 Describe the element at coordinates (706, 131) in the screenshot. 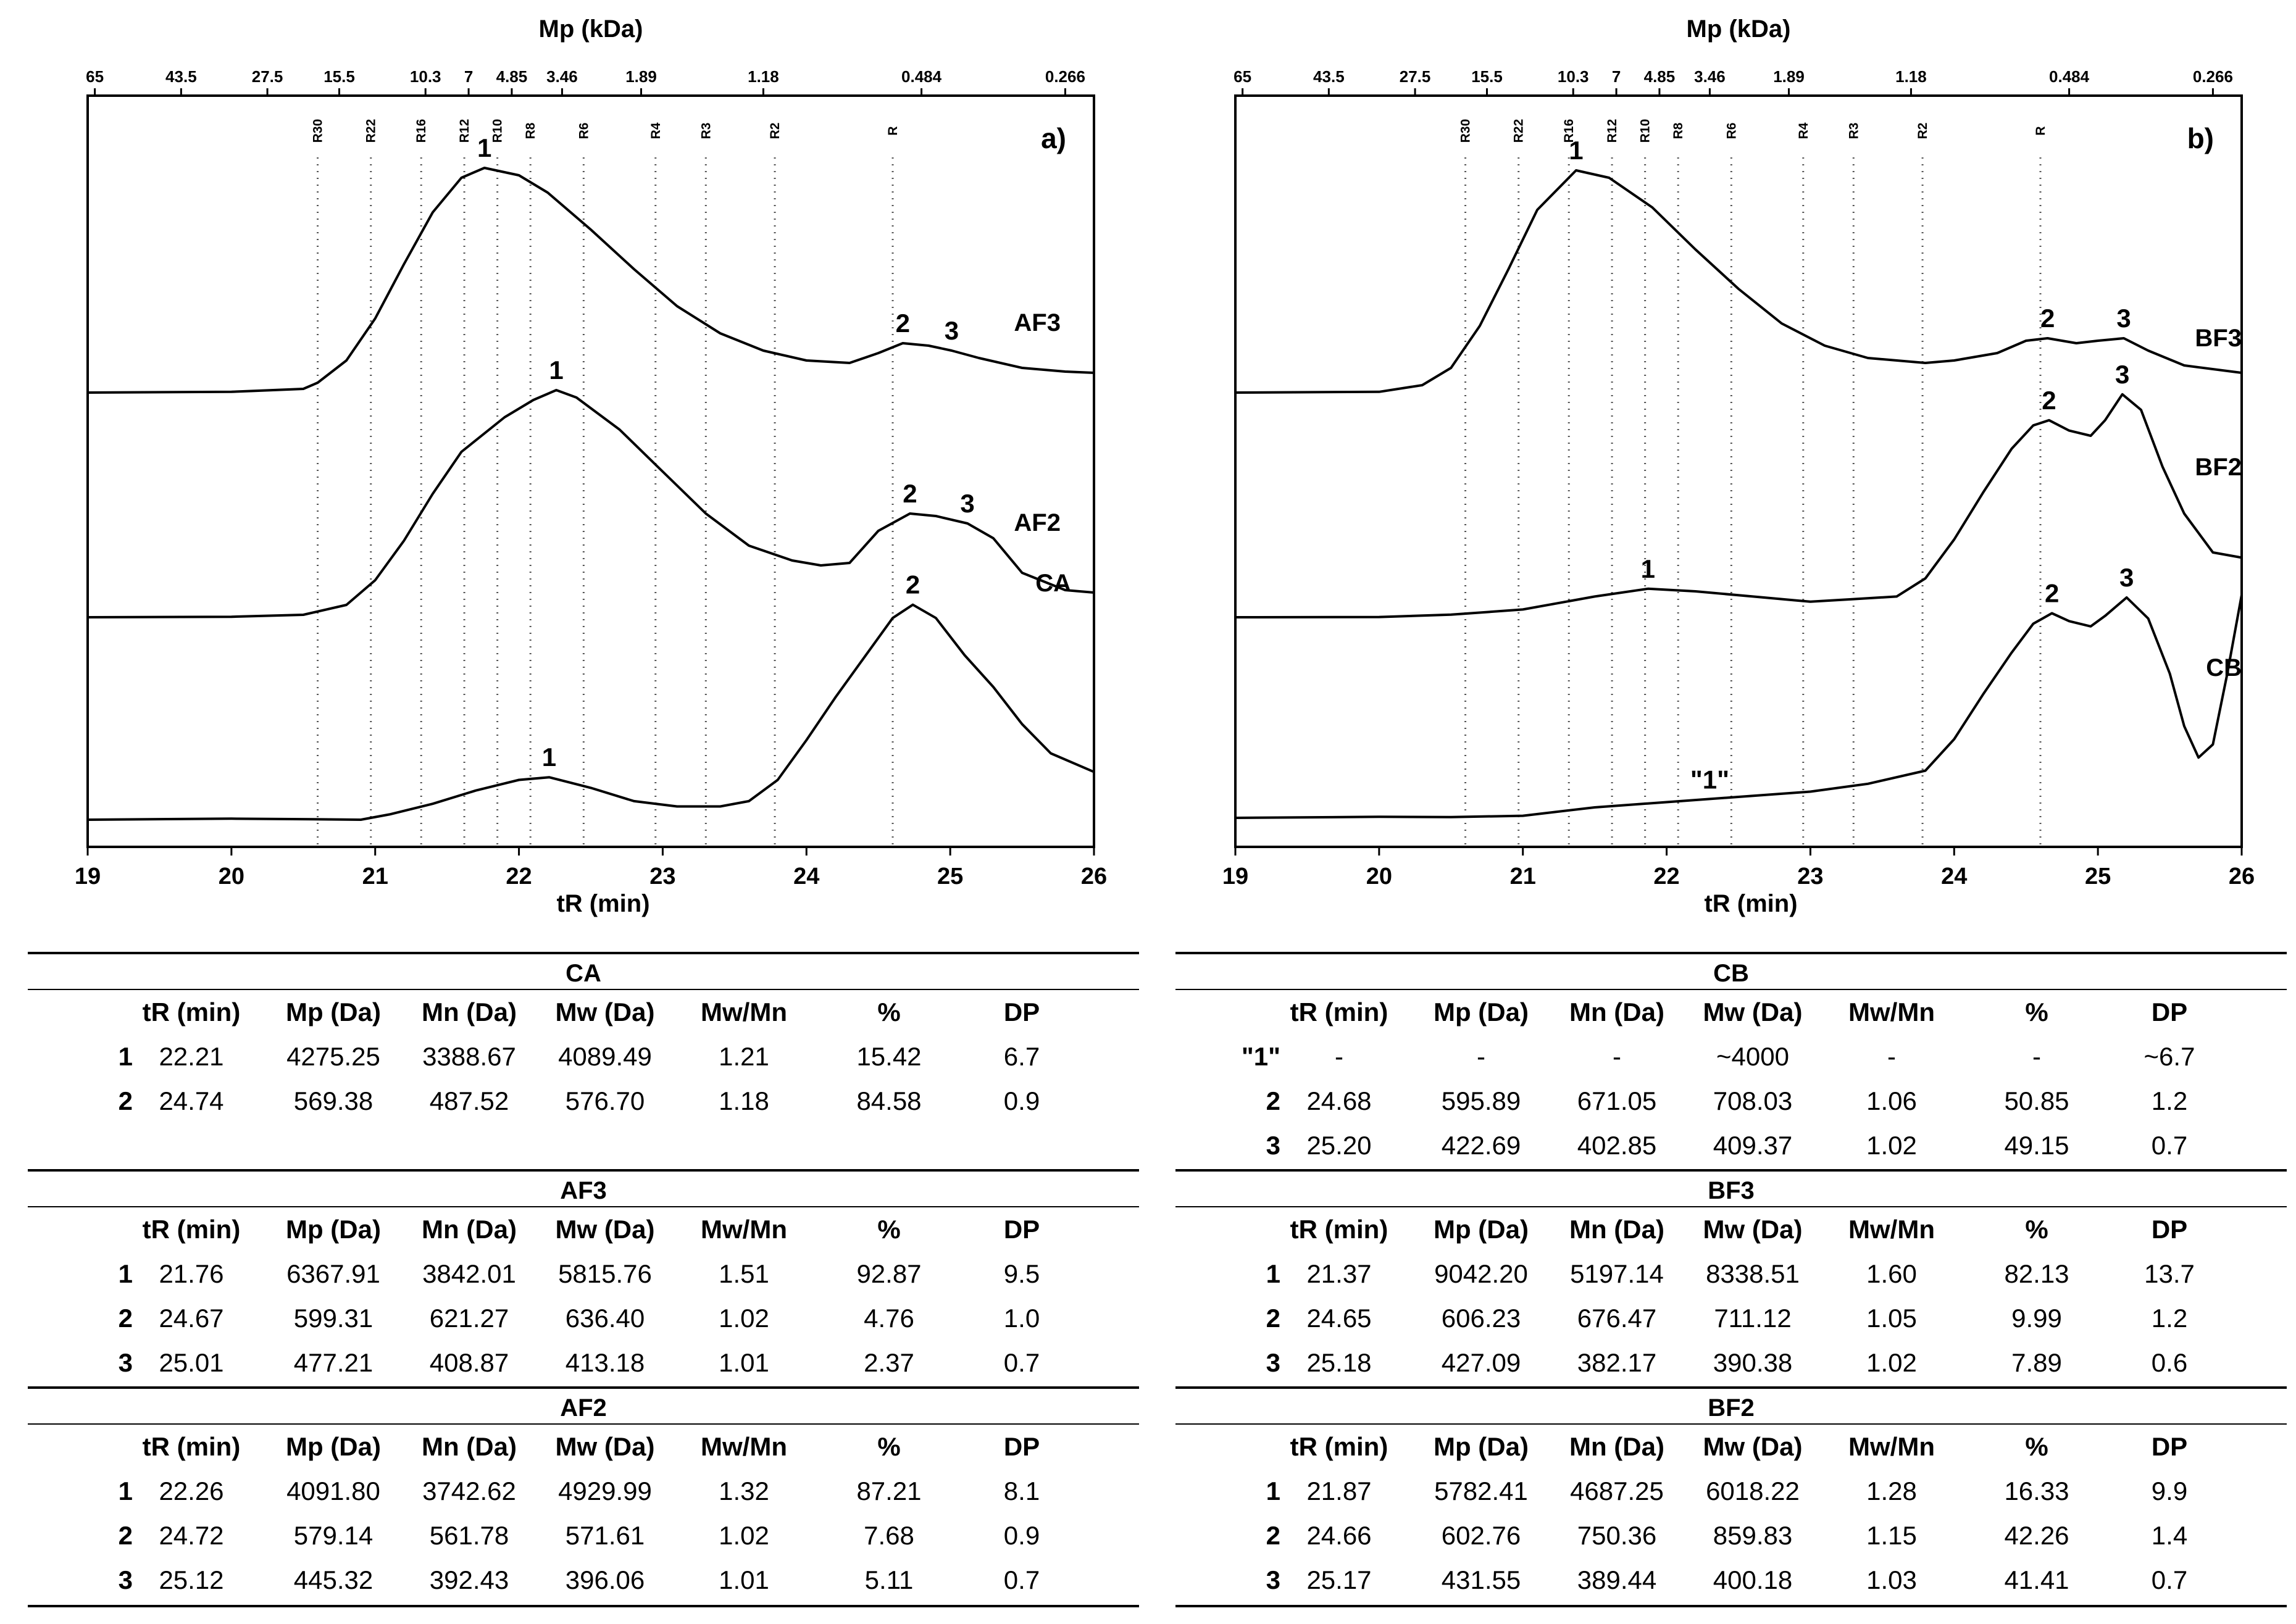

I see `reference-label: R3` at that location.